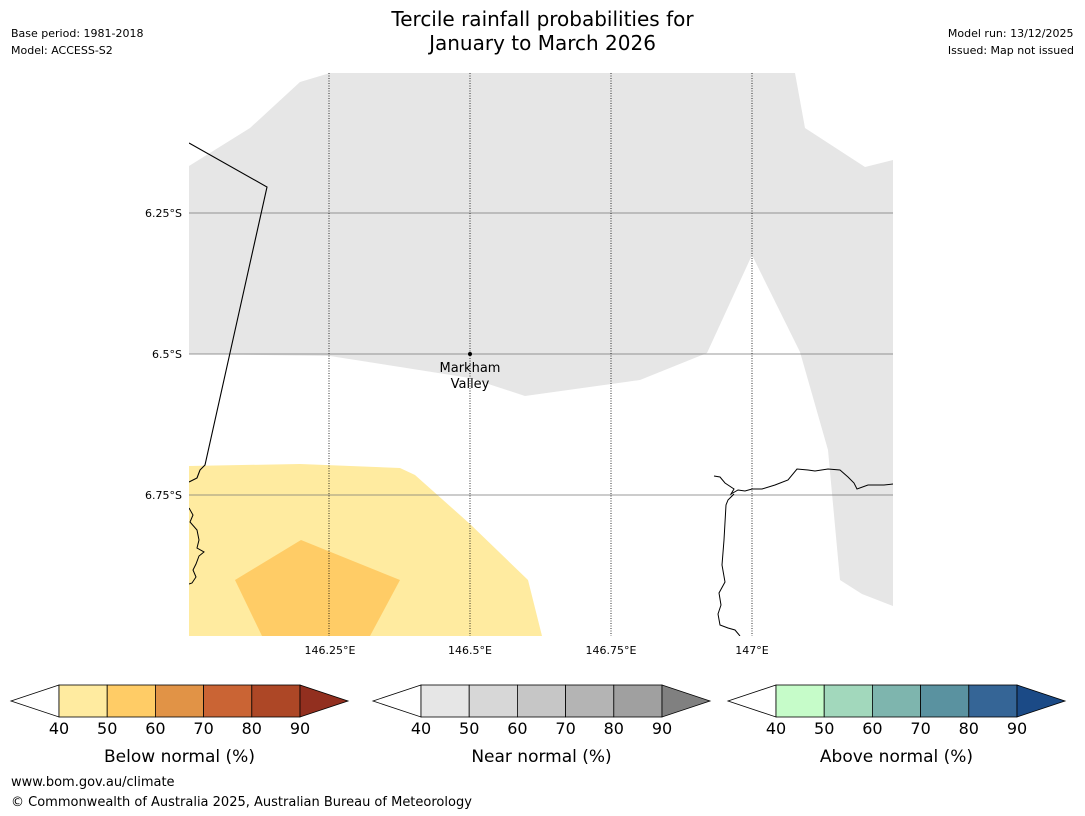 This screenshot has width=1085, height=816. Describe the element at coordinates (541, 725) in the screenshot. I see `colorbar-near-normal: 40 50 60 70 80 90 Near normal (%)` at that location.